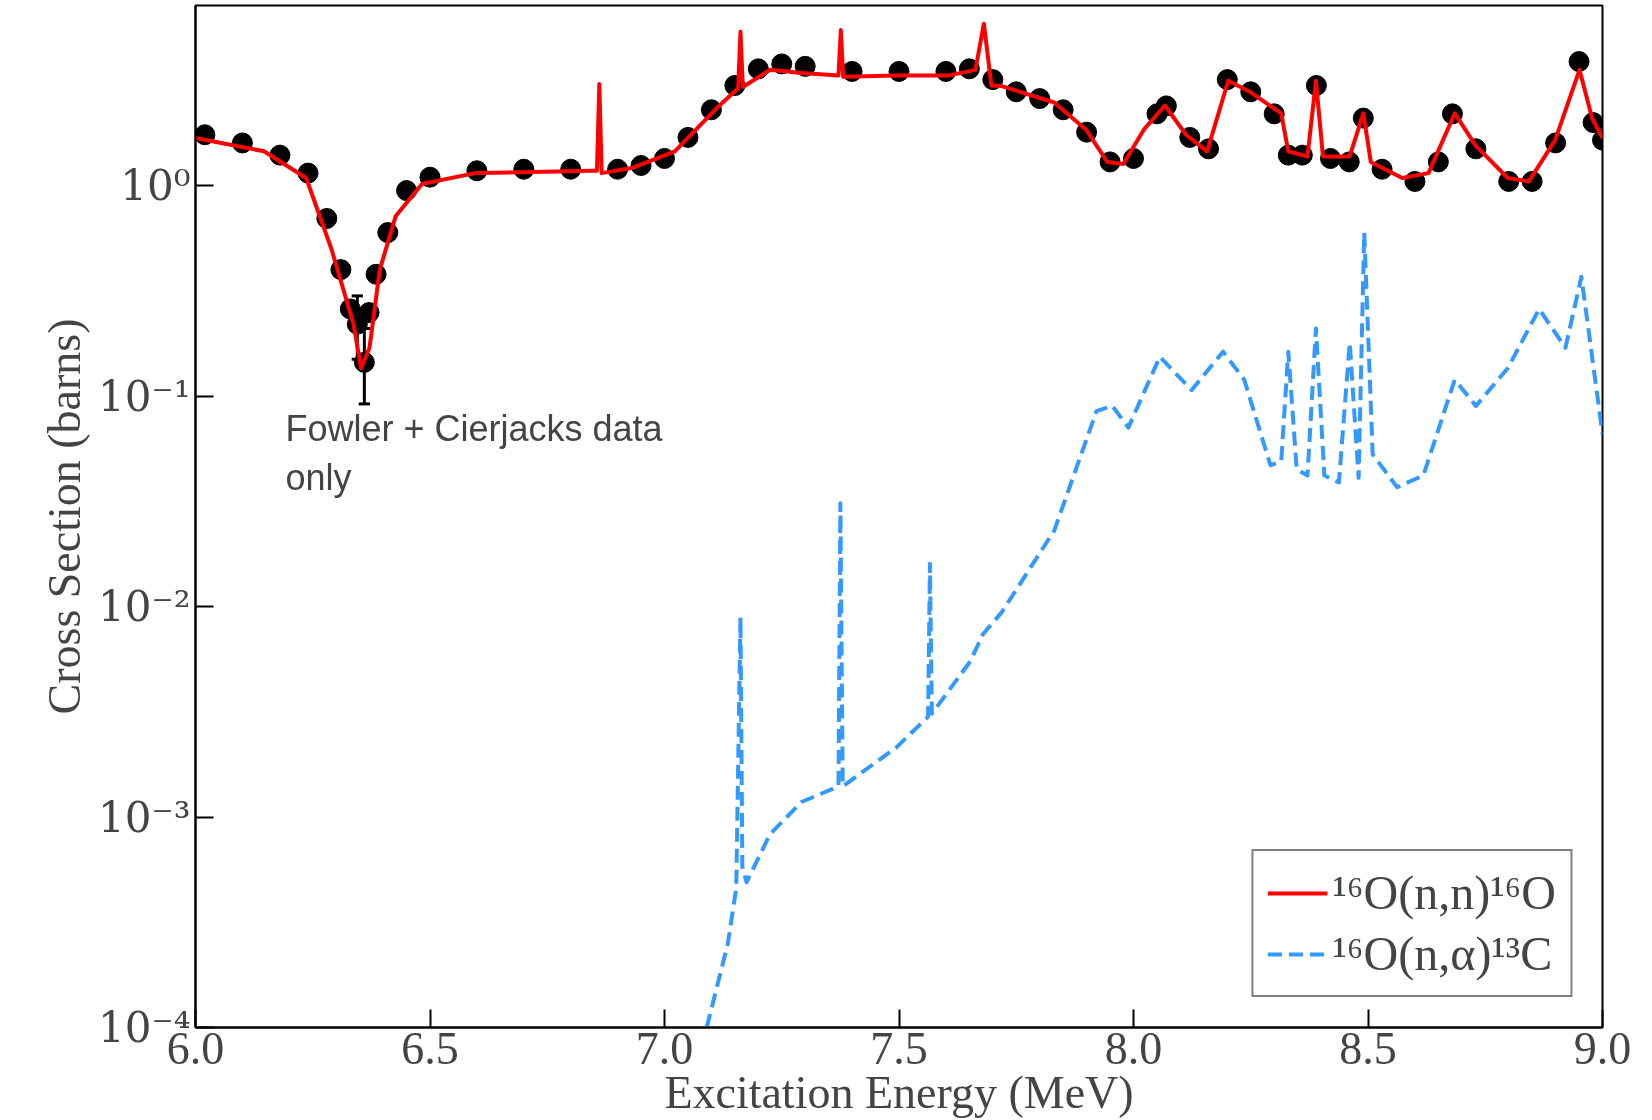 The width and height of the screenshot is (1652, 1120). I want to click on annotation: Fowler + Cierjacks data only, so click(474, 452).